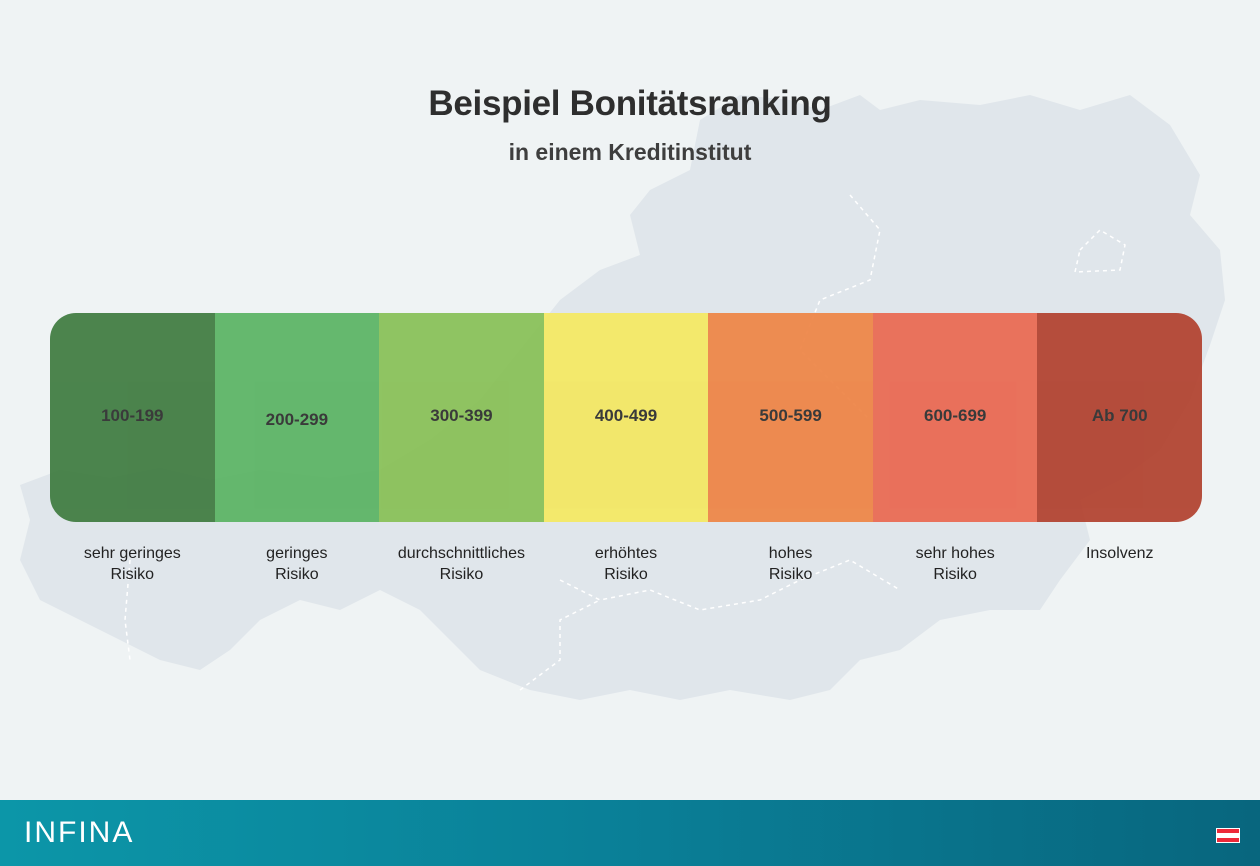 The width and height of the screenshot is (1260, 866). Describe the element at coordinates (790, 415) in the screenshot. I see `segment-range-label: 500-599` at that location.